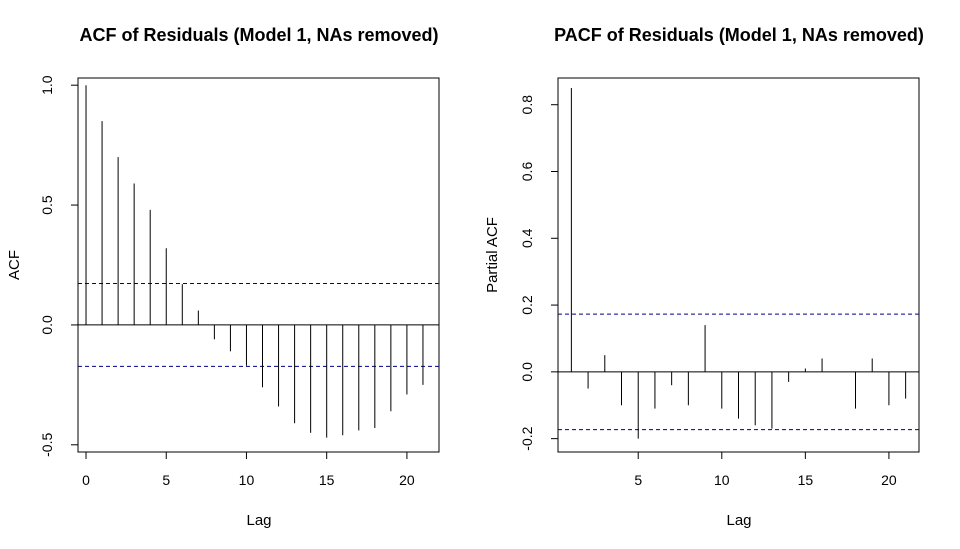 This screenshot has height=549, width=960. I want to click on acf-x-tick-label: 5, so click(166, 480).